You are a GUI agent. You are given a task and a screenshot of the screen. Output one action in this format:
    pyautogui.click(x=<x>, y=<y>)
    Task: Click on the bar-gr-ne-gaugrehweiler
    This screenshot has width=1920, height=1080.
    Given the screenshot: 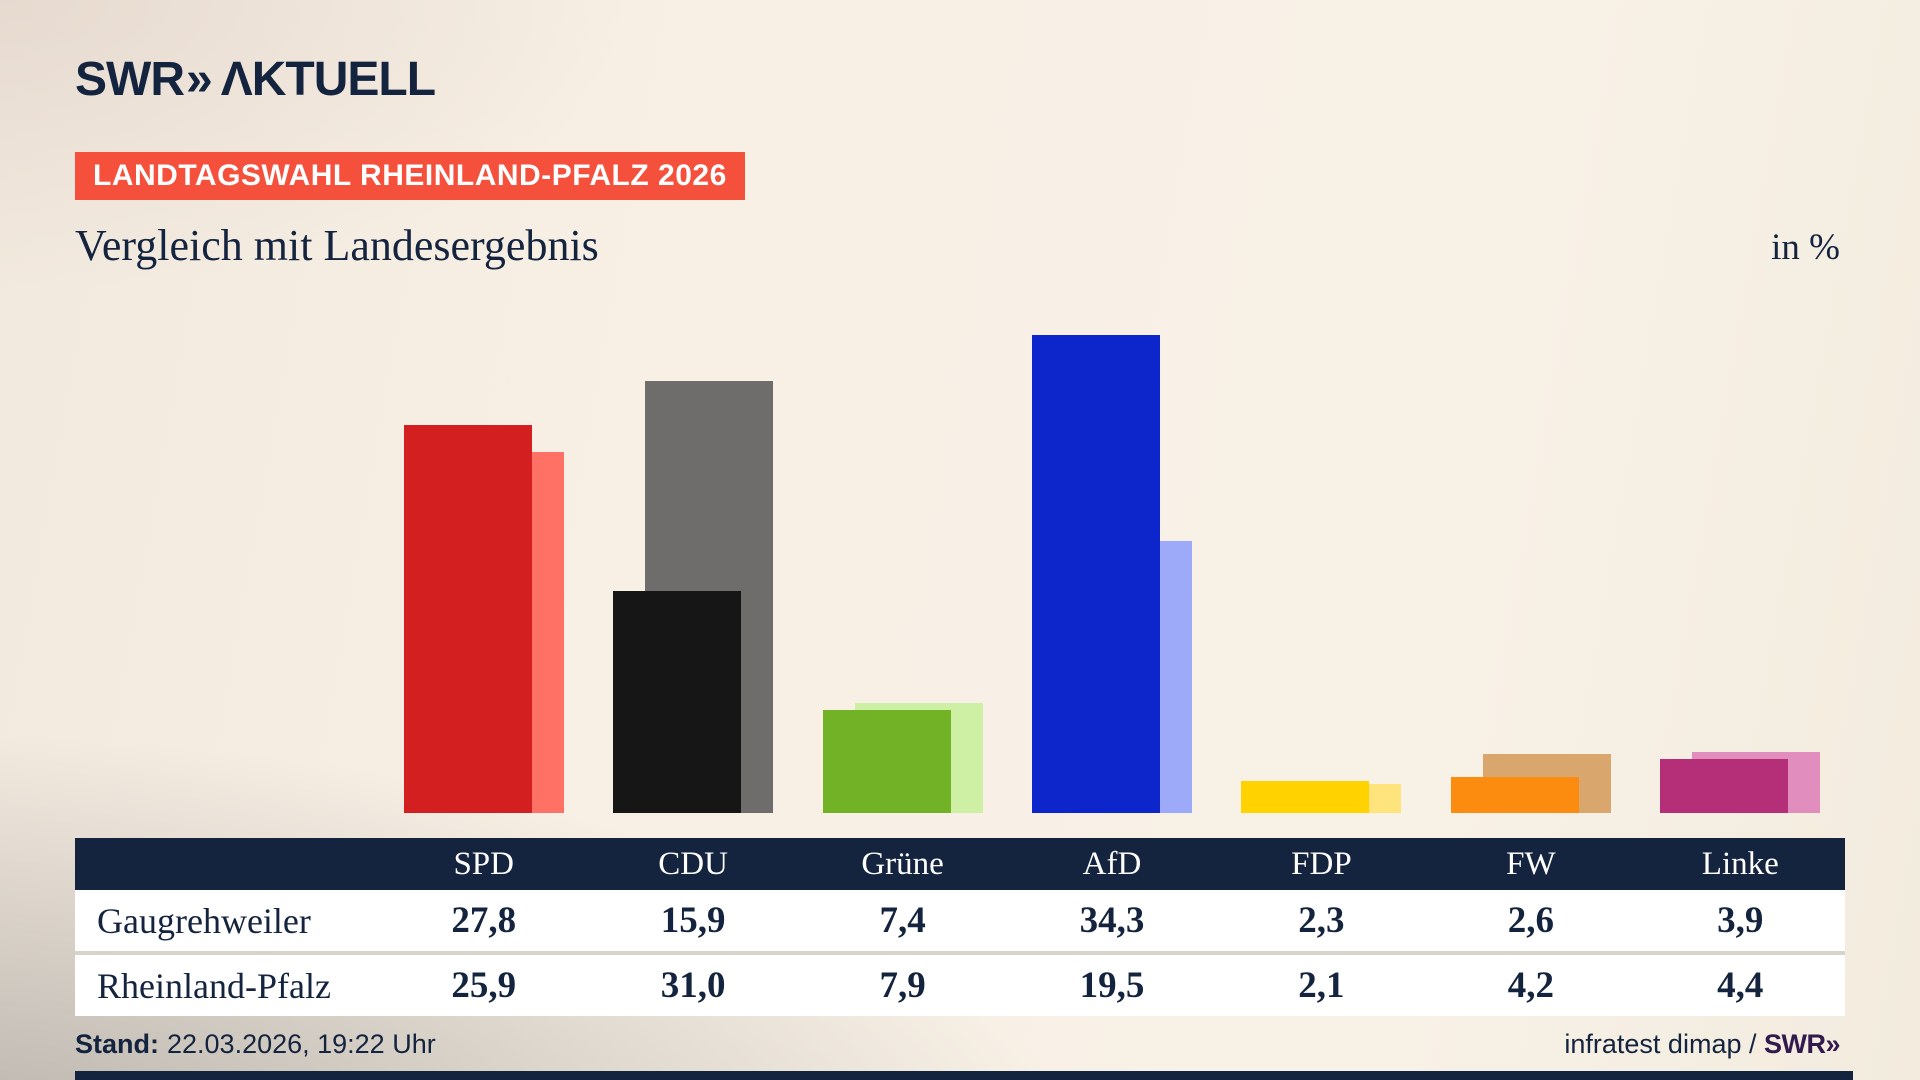 What is the action you would take?
    pyautogui.click(x=886, y=761)
    